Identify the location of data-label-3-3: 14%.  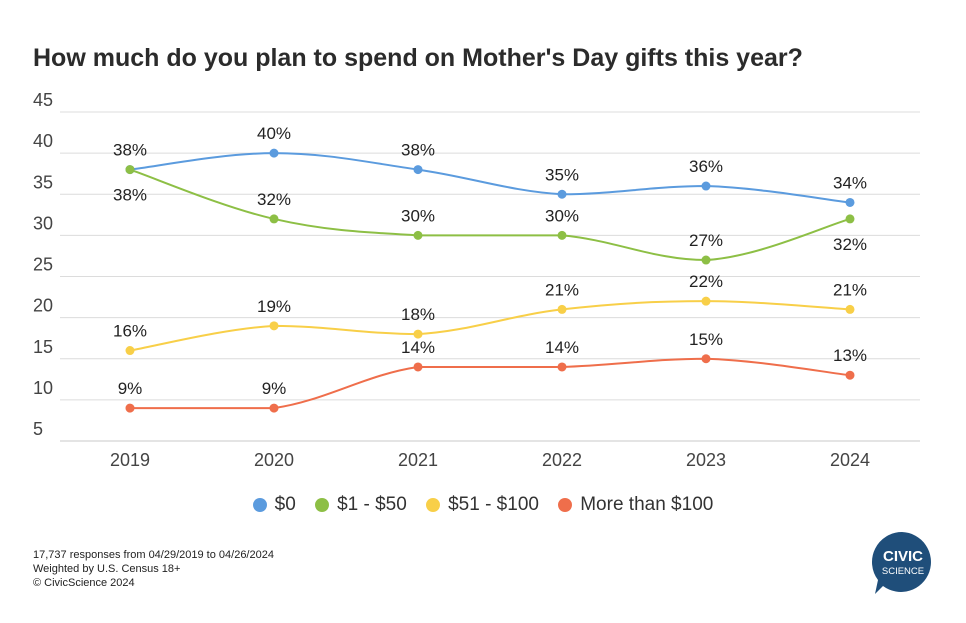
(562, 347).